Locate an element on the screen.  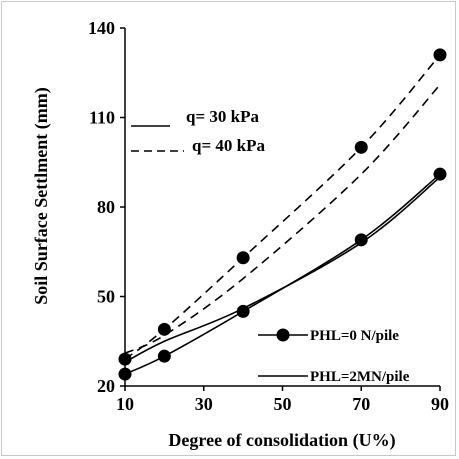
y-axis-title: Soil Surface Settlment (mm) is located at coordinates (41, 195).